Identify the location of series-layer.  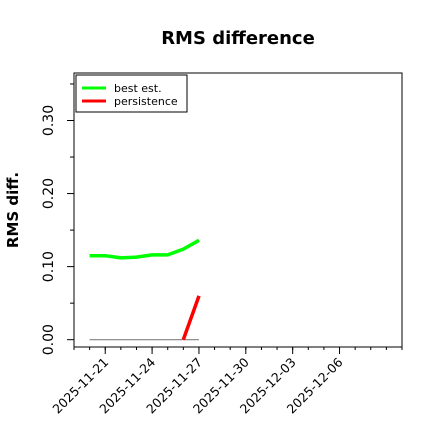
(145, 289).